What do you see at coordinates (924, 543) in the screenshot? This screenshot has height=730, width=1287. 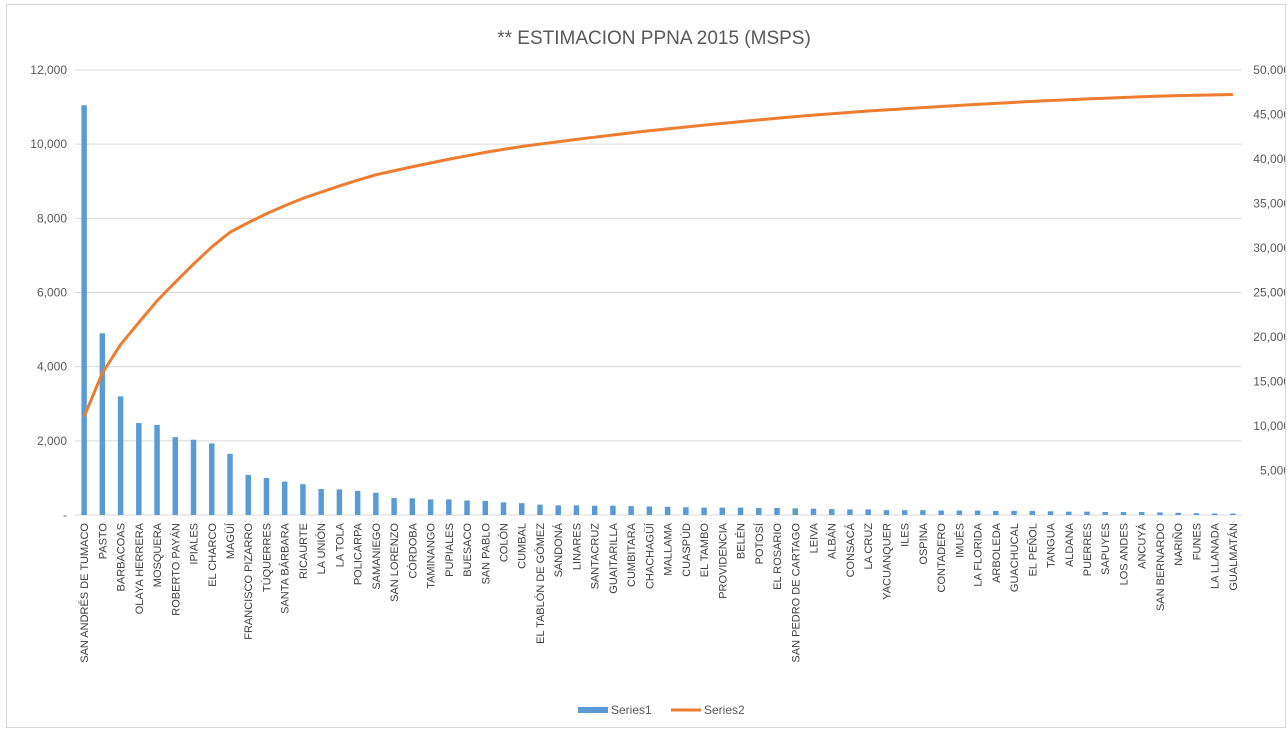 I see `category-label: OSPINA` at bounding box center [924, 543].